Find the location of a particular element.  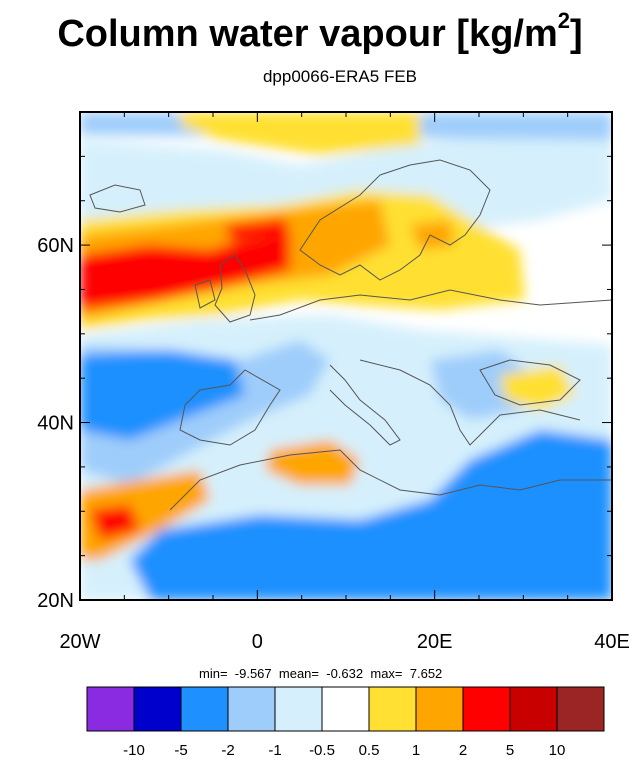

map-subtitle: dpp0066-ERA5 FEB is located at coordinates (340, 76).